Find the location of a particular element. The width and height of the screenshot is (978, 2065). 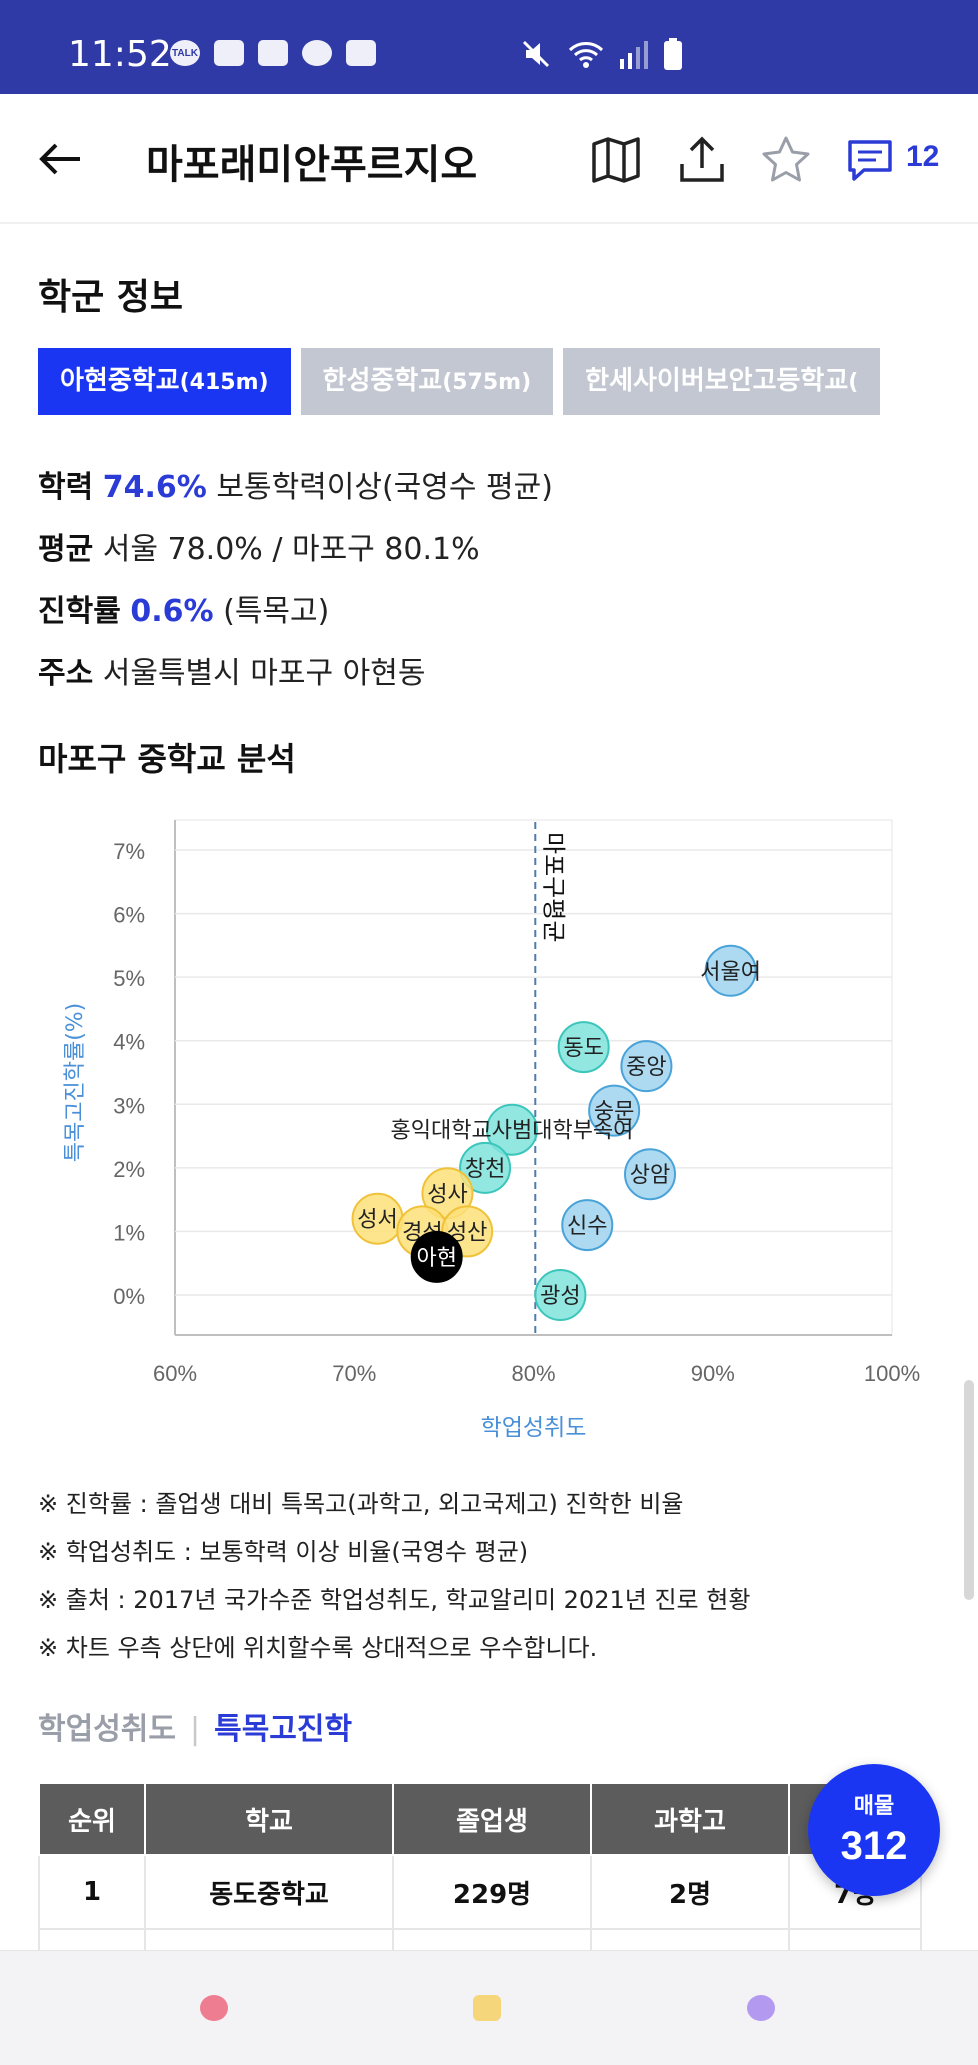

notification-icons: TALK is located at coordinates (273, 53).